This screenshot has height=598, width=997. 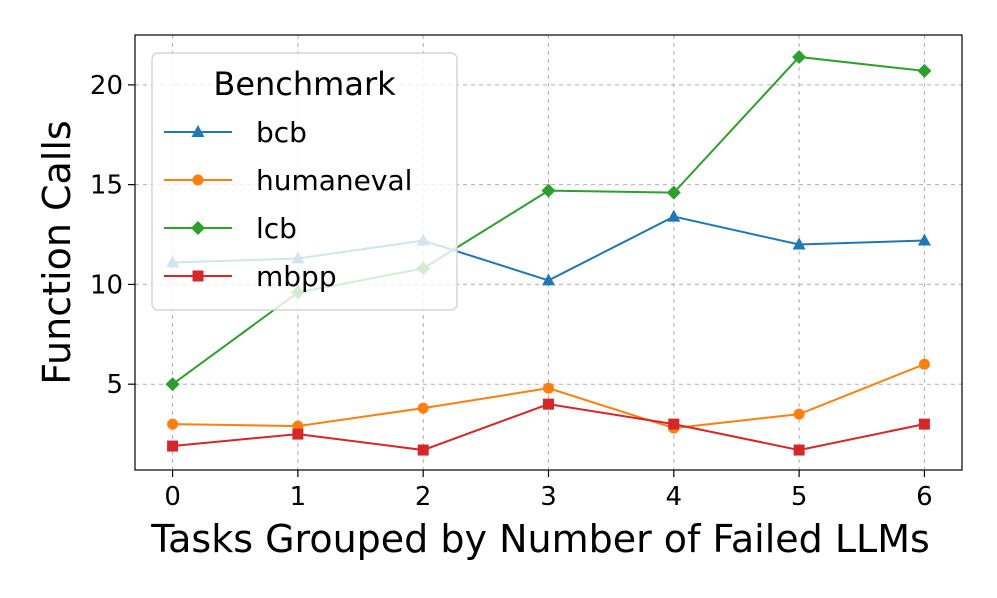 What do you see at coordinates (230, 228) in the screenshot?
I see `legend-item-lcb: lcb` at bounding box center [230, 228].